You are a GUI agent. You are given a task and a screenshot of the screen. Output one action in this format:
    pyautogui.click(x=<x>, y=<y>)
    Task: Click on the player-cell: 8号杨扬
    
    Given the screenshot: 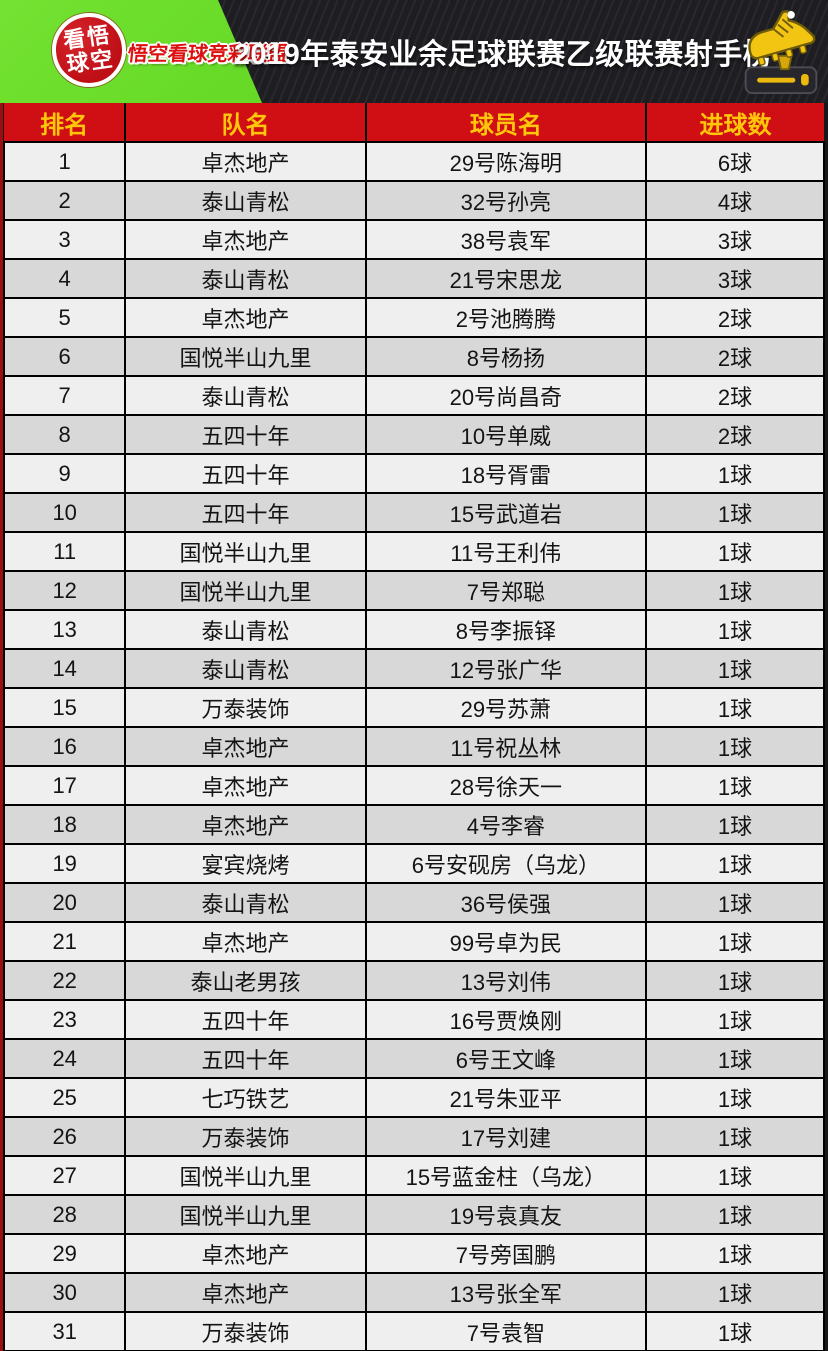 What is the action you would take?
    pyautogui.click(x=506, y=356)
    